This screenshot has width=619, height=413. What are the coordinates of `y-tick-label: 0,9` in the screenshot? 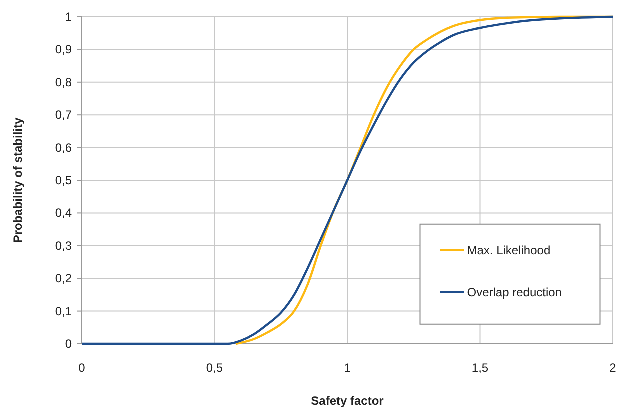 It's located at (63, 49).